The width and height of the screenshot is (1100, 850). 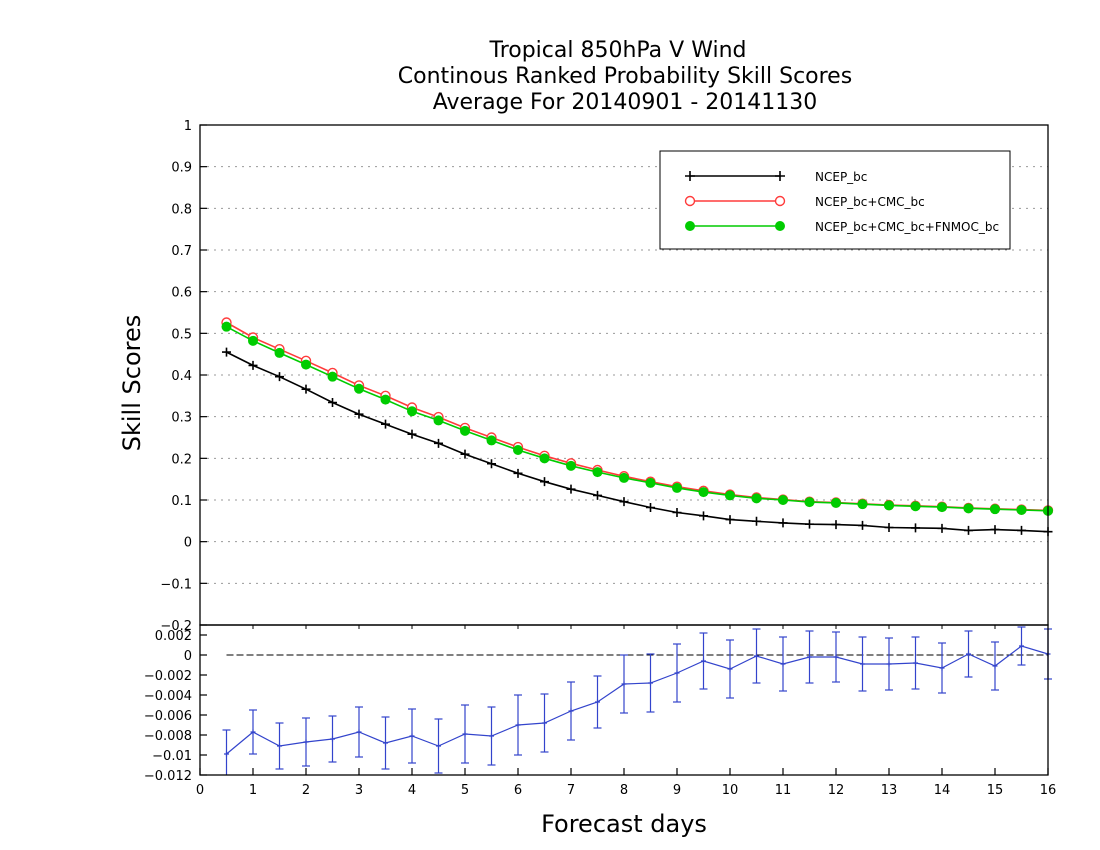 What do you see at coordinates (168, 776) in the screenshot?
I see `y-tick-label: −0.012` at bounding box center [168, 776].